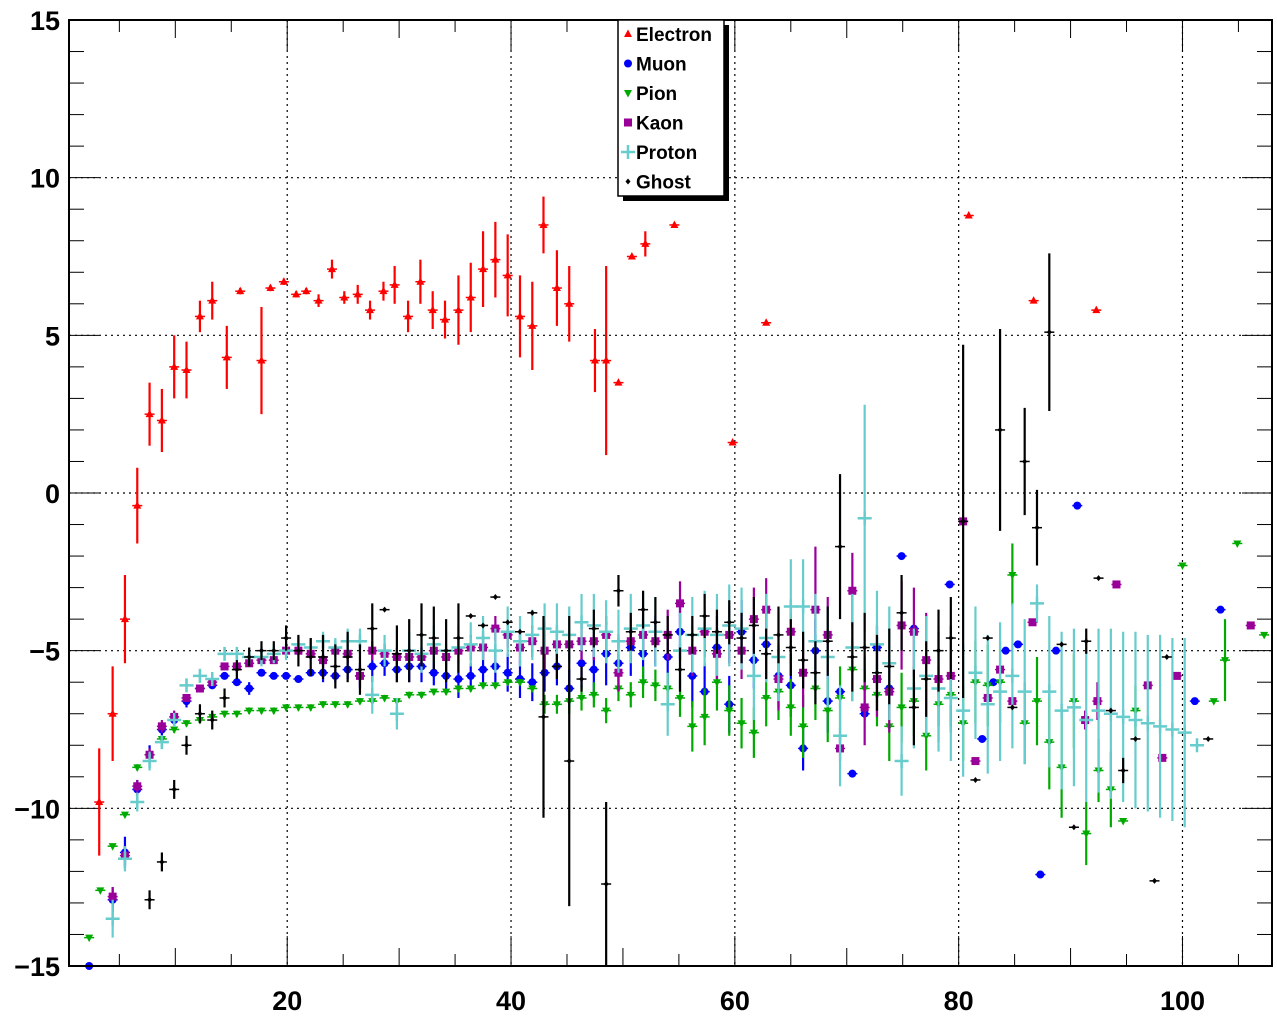  Describe the element at coordinates (287, 1001) in the screenshot. I see `x-tick-label: 20` at that location.